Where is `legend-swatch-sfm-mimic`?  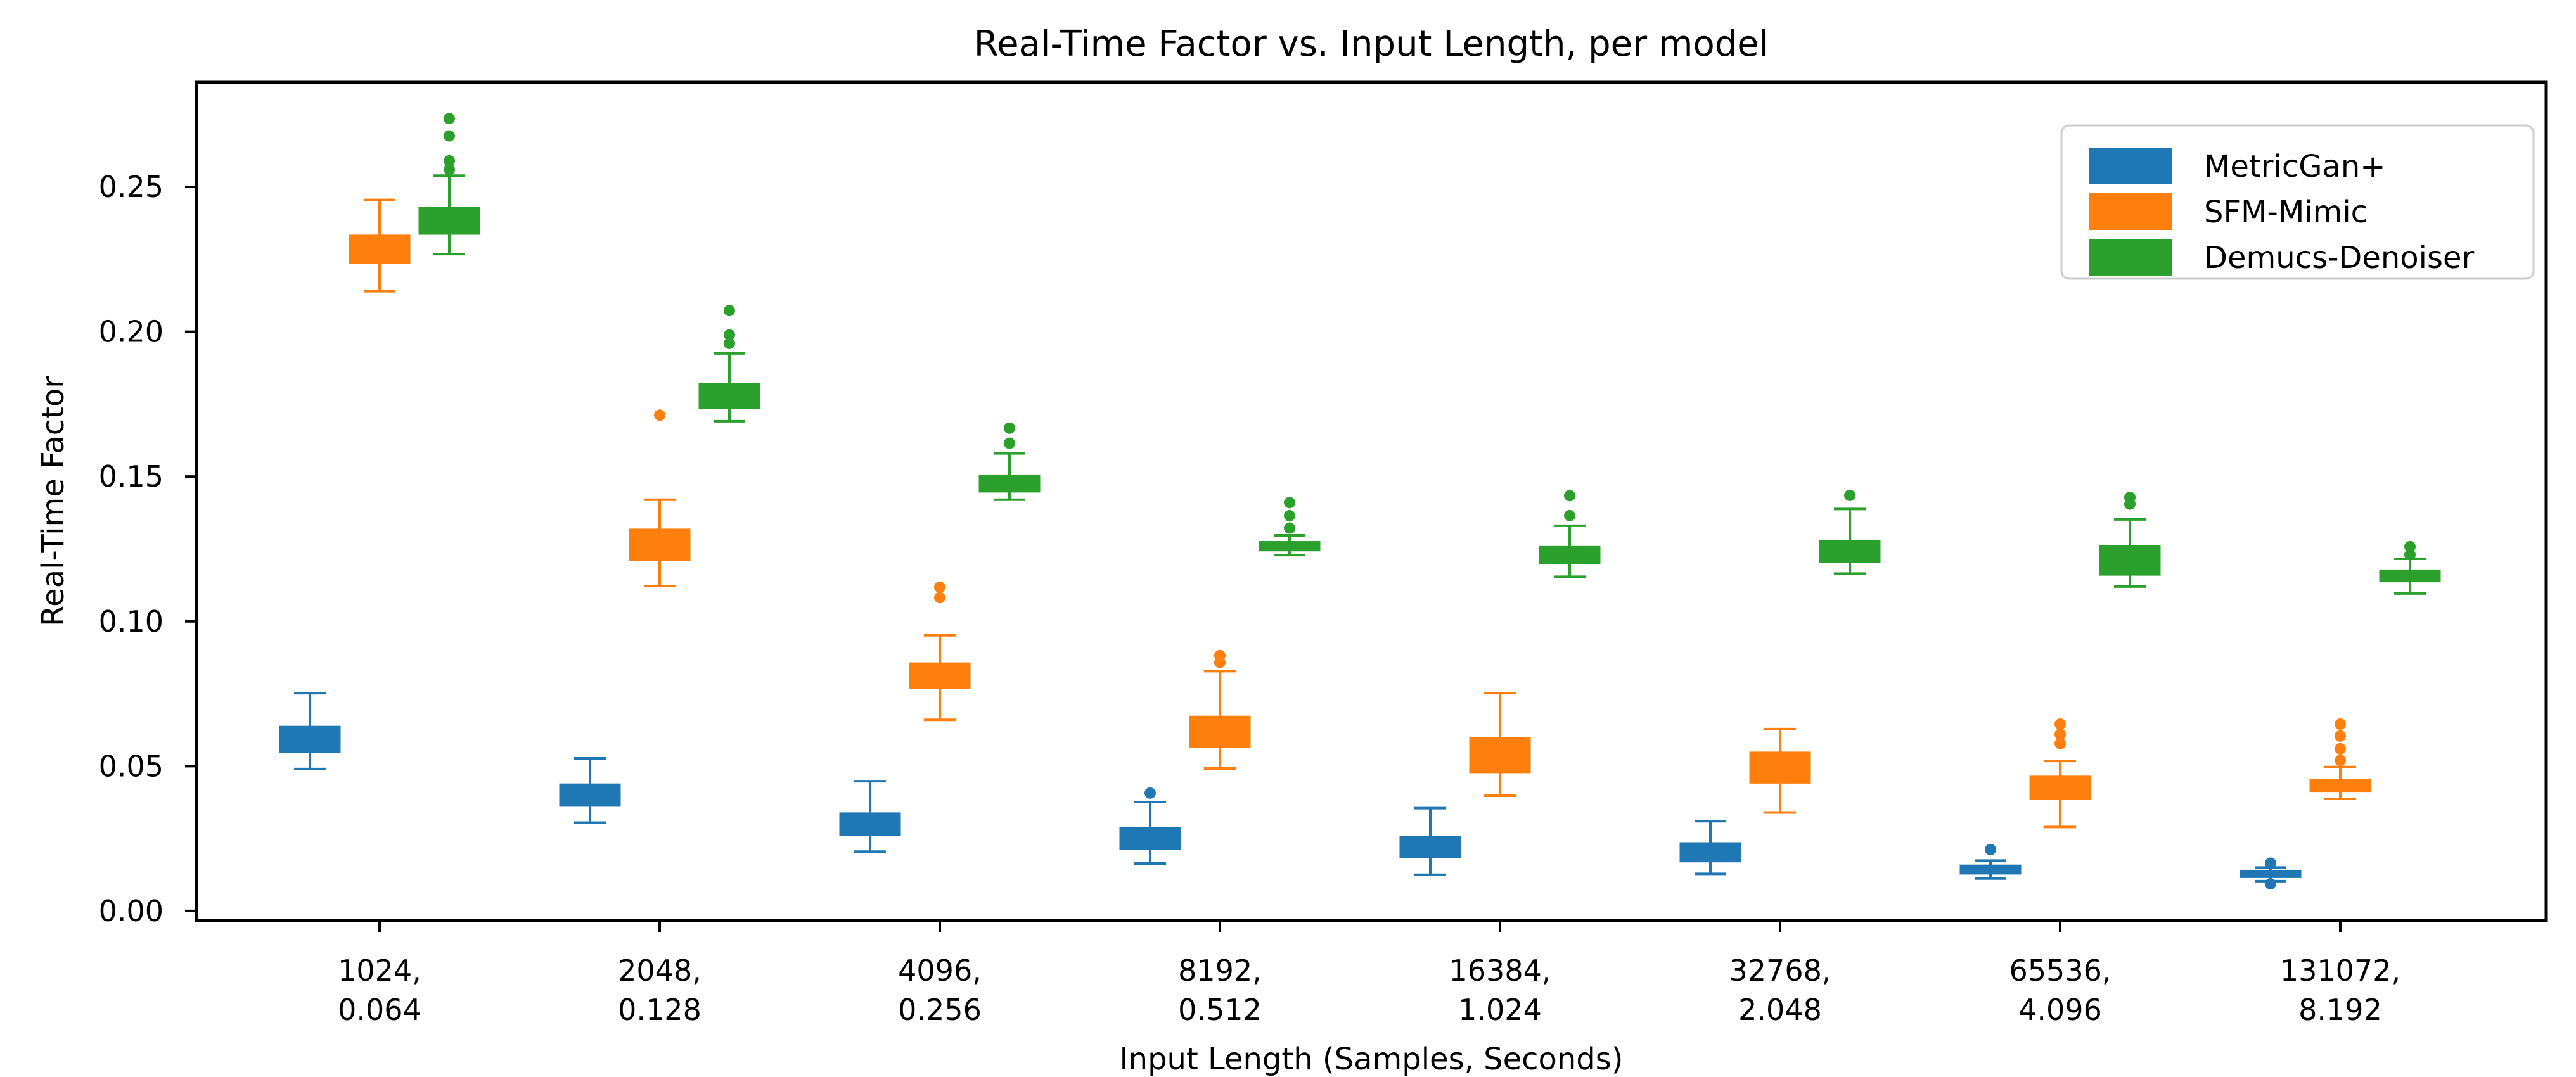
legend-swatch-sfm-mimic is located at coordinates (2130, 211).